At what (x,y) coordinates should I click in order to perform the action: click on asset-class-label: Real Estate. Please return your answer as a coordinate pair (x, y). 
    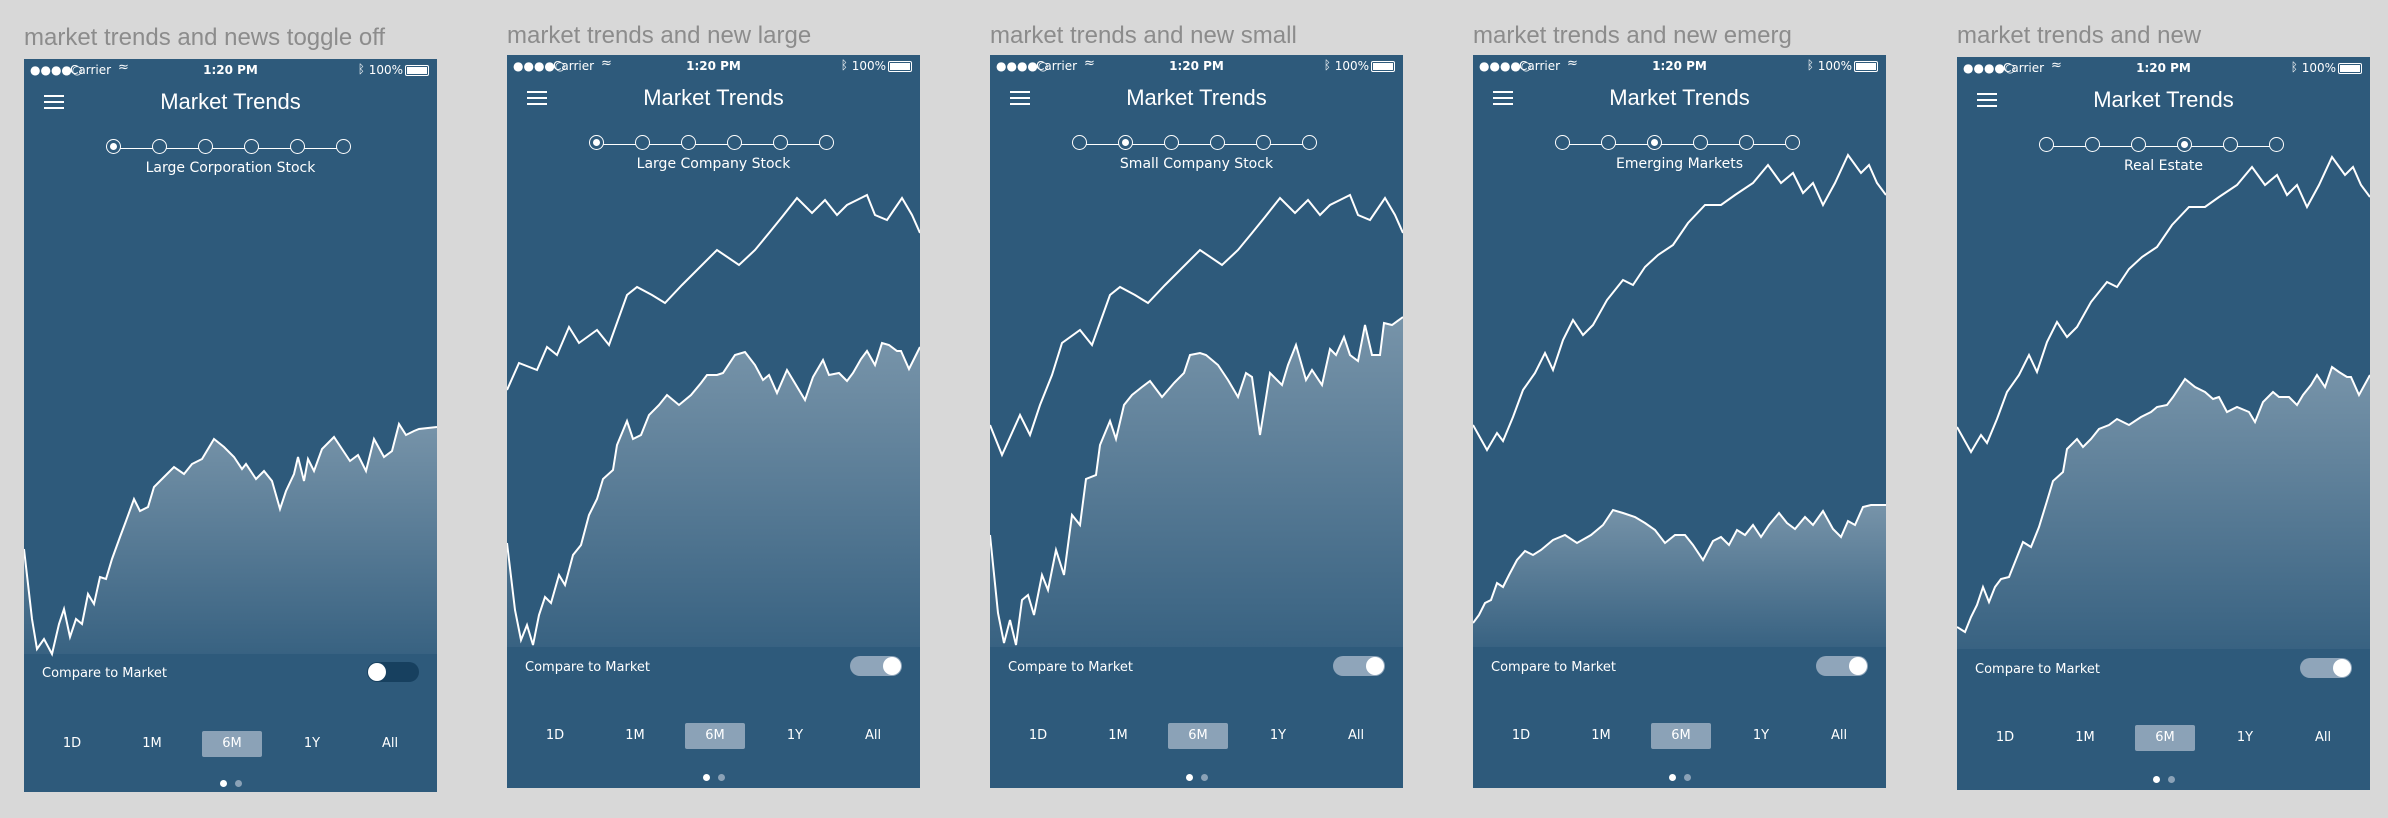
    Looking at the image, I should click on (2163, 166).